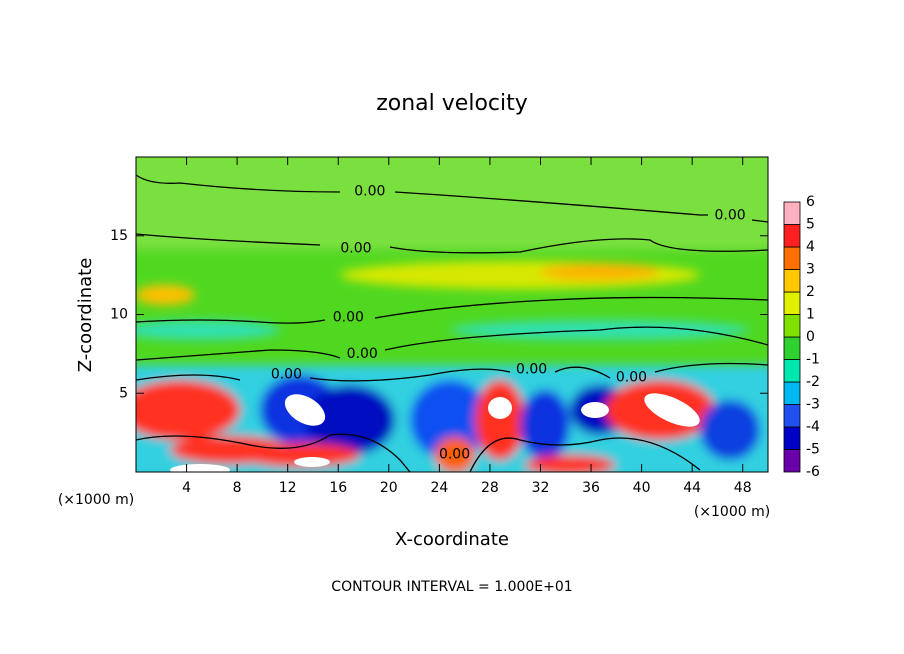  I want to click on x-unit: (×1000 m), so click(732, 512).